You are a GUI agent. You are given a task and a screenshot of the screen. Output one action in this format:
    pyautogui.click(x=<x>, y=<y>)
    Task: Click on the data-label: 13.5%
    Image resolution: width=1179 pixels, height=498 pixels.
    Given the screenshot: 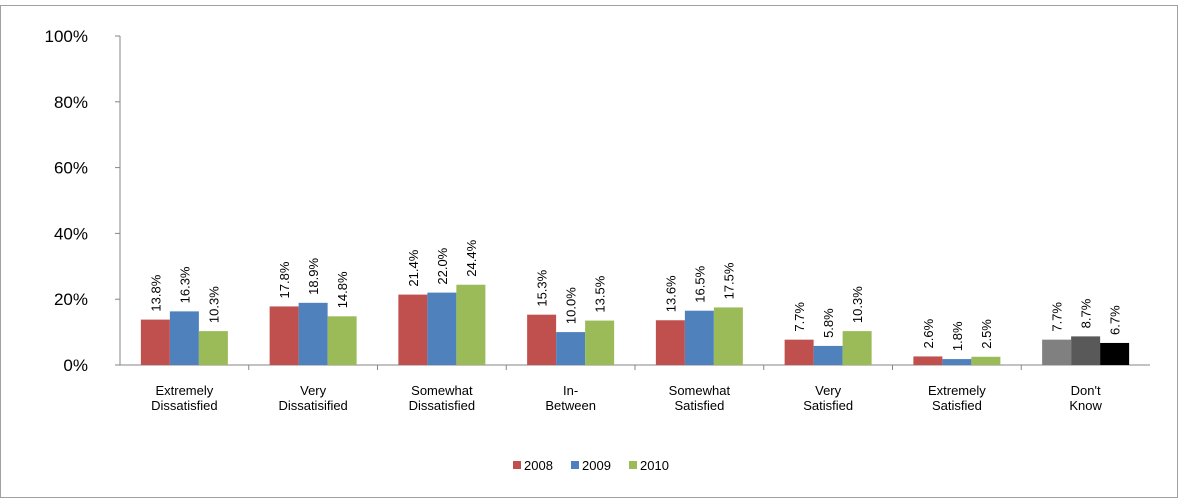 What is the action you would take?
    pyautogui.click(x=600, y=293)
    